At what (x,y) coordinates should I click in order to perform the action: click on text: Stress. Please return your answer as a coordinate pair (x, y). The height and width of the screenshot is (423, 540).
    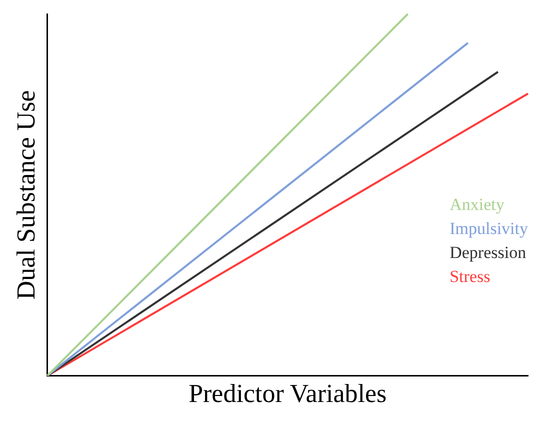
    Looking at the image, I should click on (470, 276).